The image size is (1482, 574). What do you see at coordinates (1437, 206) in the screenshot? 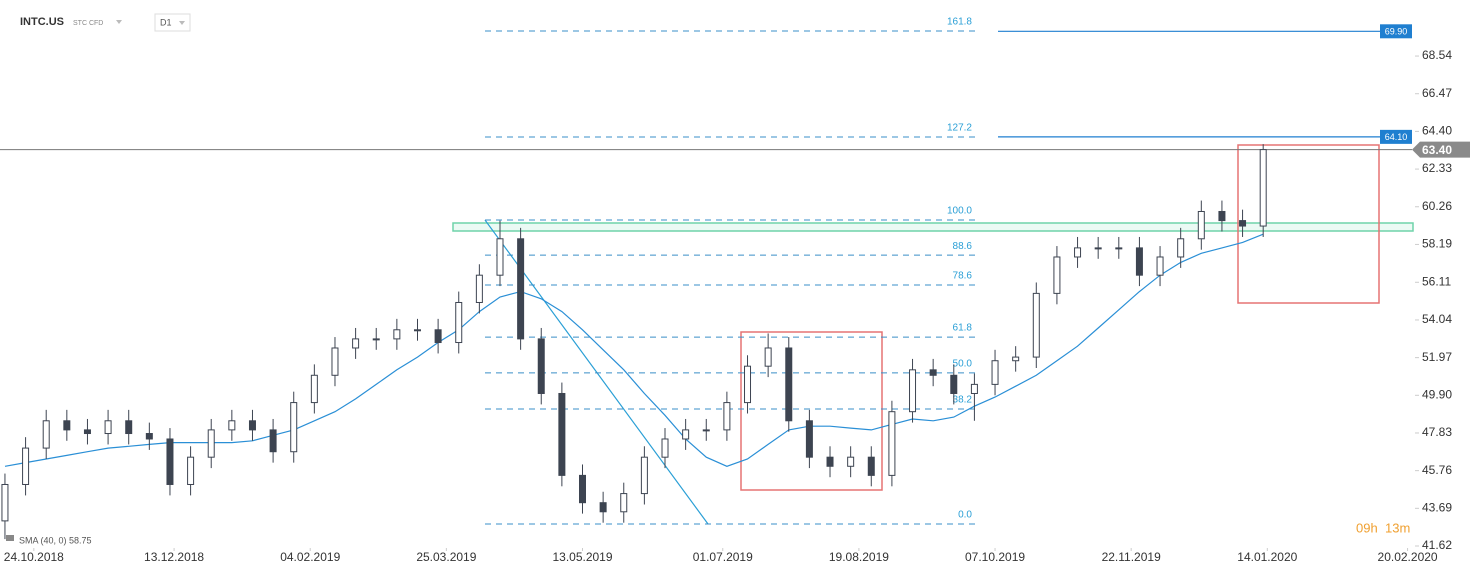
I see `y-tick-label: 60.26` at bounding box center [1437, 206].